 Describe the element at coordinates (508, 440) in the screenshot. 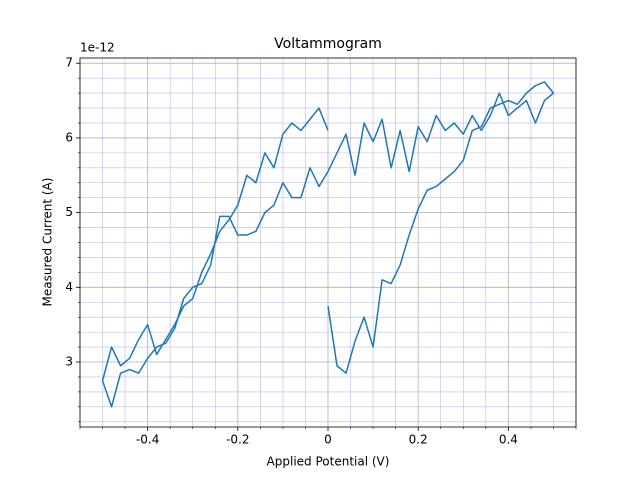

I see `x-tick-label: 0.4` at that location.